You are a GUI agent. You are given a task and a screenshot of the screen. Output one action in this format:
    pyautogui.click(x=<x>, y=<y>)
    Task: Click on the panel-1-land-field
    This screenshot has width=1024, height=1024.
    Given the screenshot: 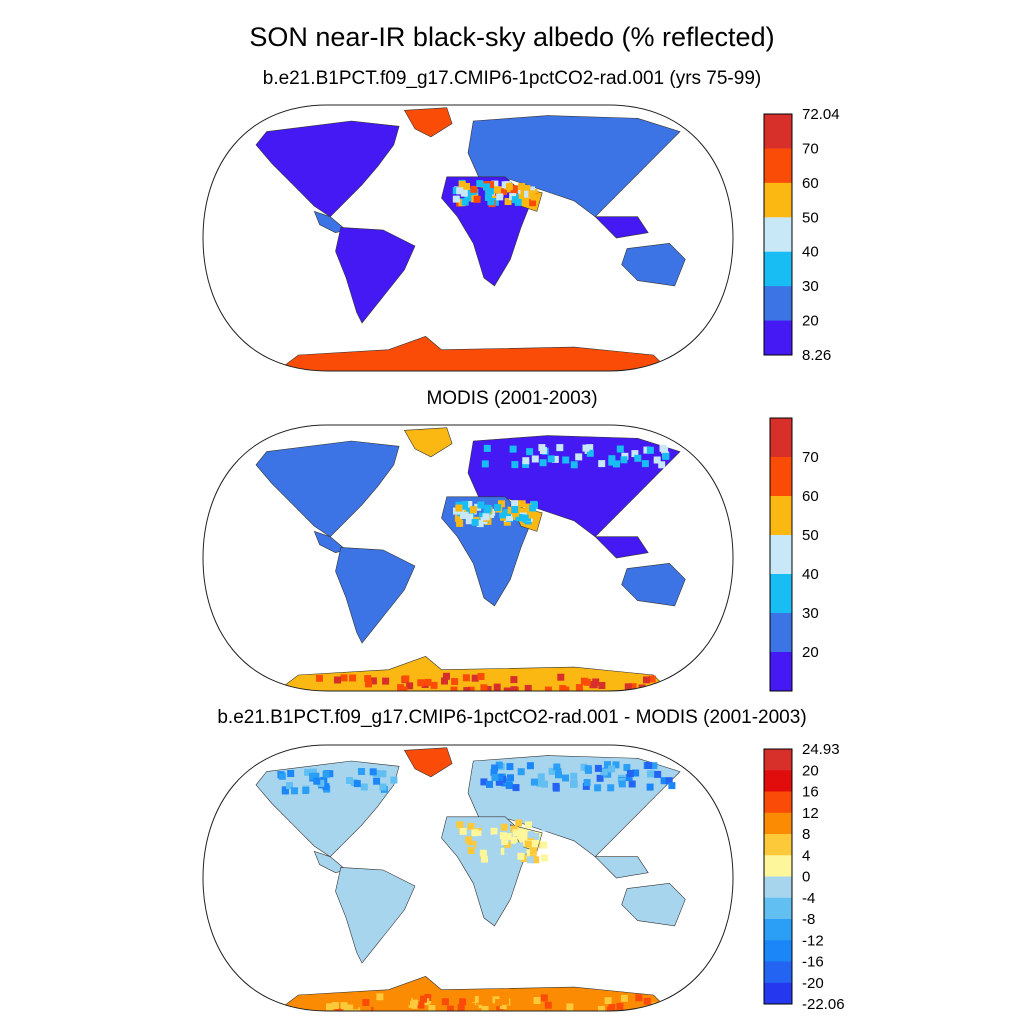 What is the action you would take?
    pyautogui.click(x=470, y=239)
    